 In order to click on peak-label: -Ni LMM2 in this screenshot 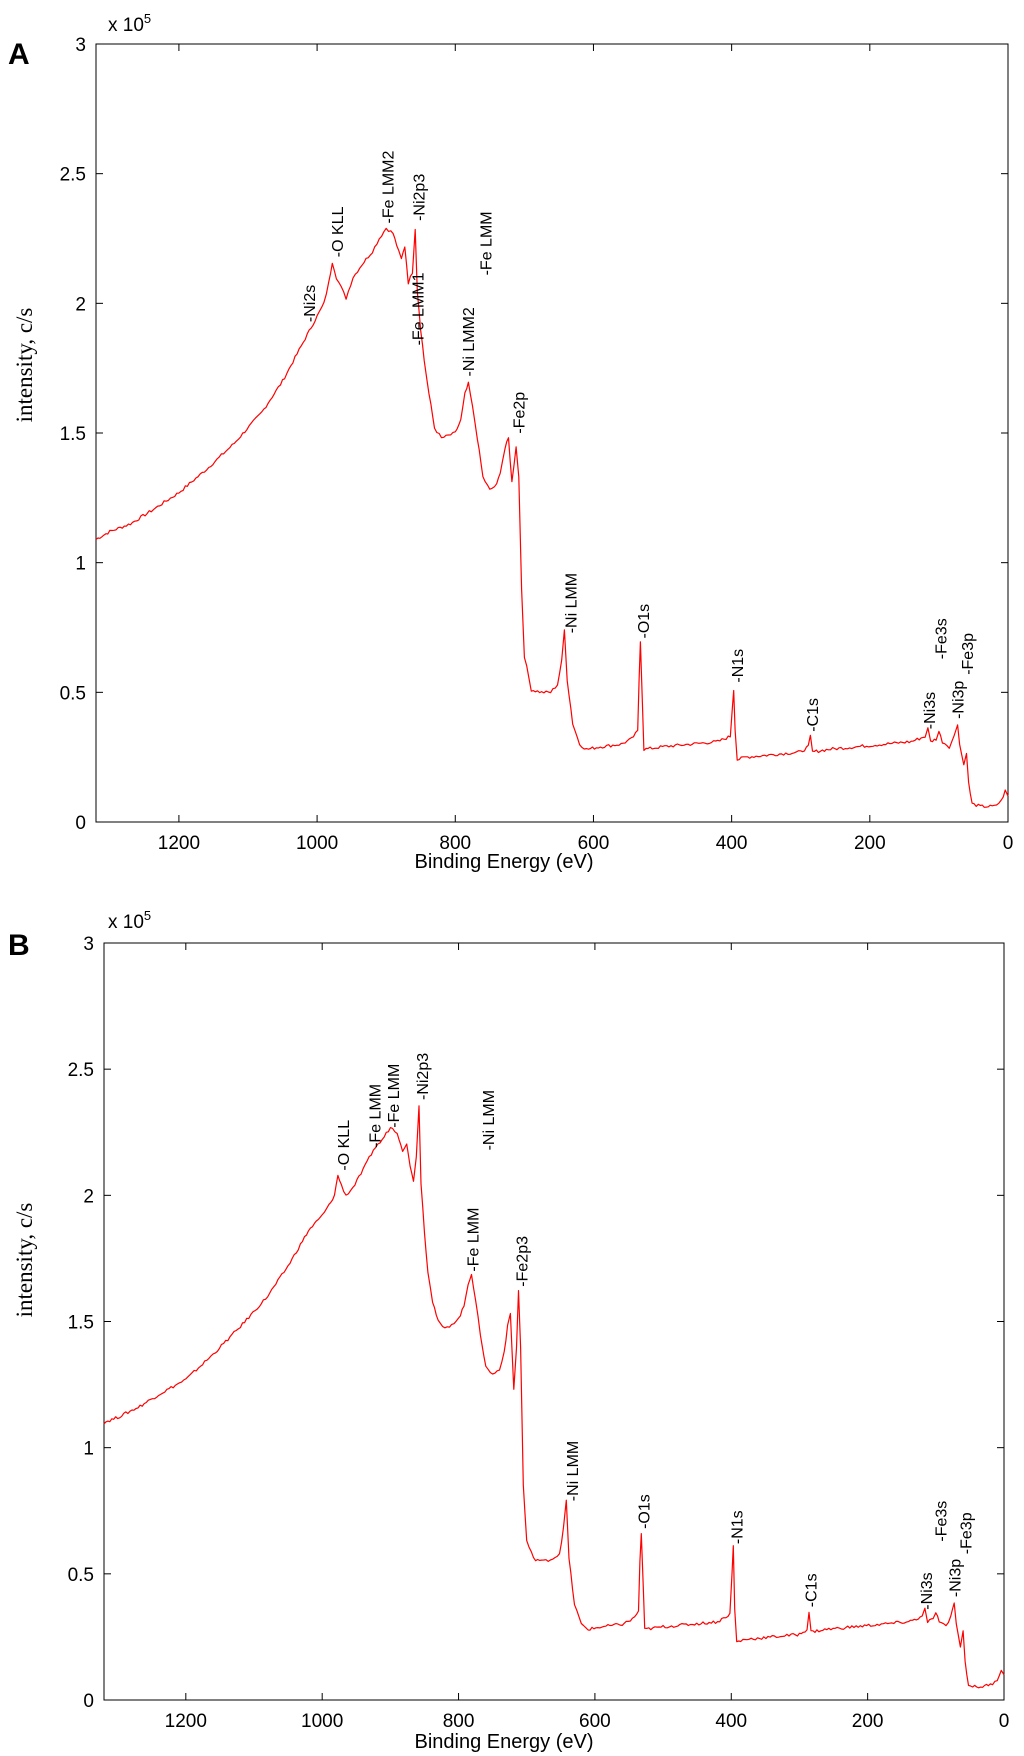, I will do `click(469, 341)`.